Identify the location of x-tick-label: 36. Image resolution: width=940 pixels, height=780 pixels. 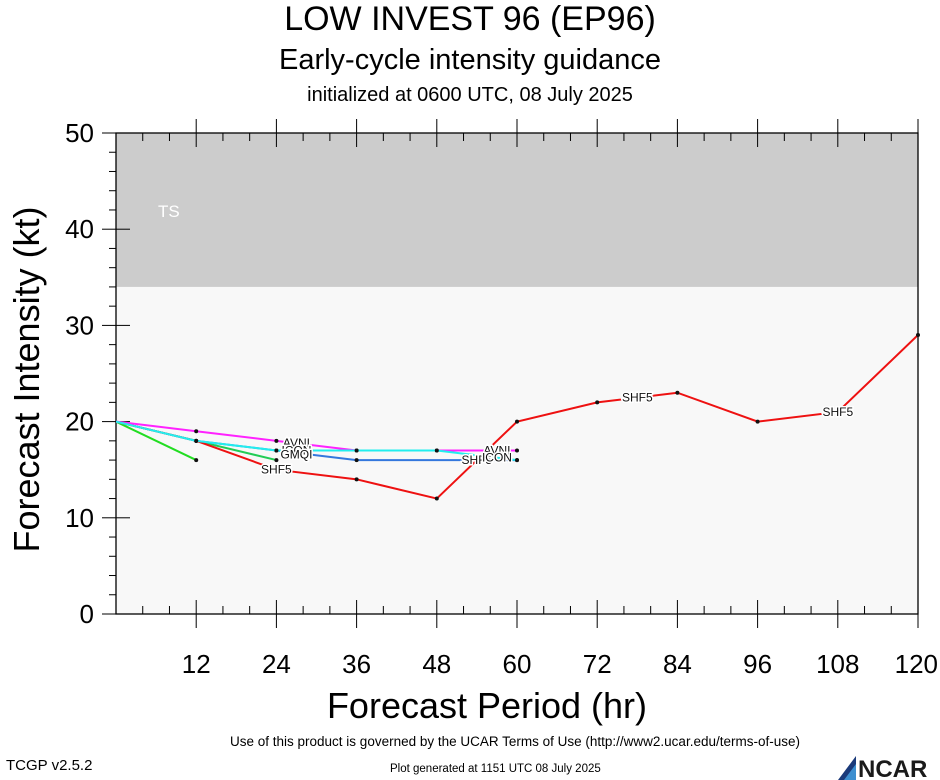
(356, 664).